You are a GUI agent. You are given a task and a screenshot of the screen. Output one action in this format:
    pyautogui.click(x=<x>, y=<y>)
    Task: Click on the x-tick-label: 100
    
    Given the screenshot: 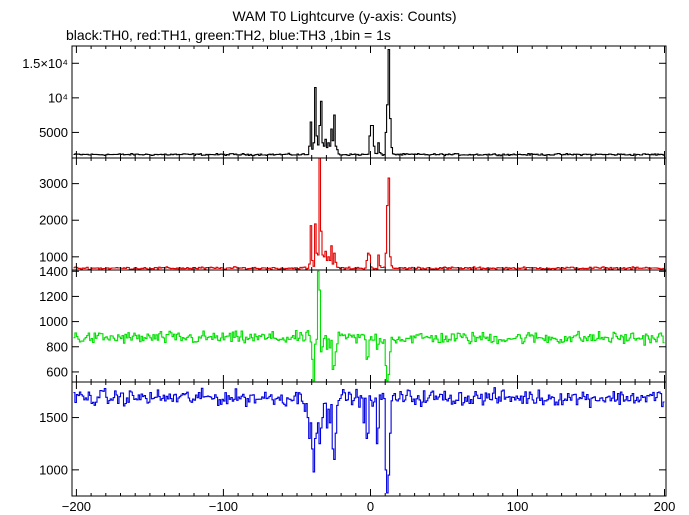 What is the action you would take?
    pyautogui.click(x=518, y=506)
    